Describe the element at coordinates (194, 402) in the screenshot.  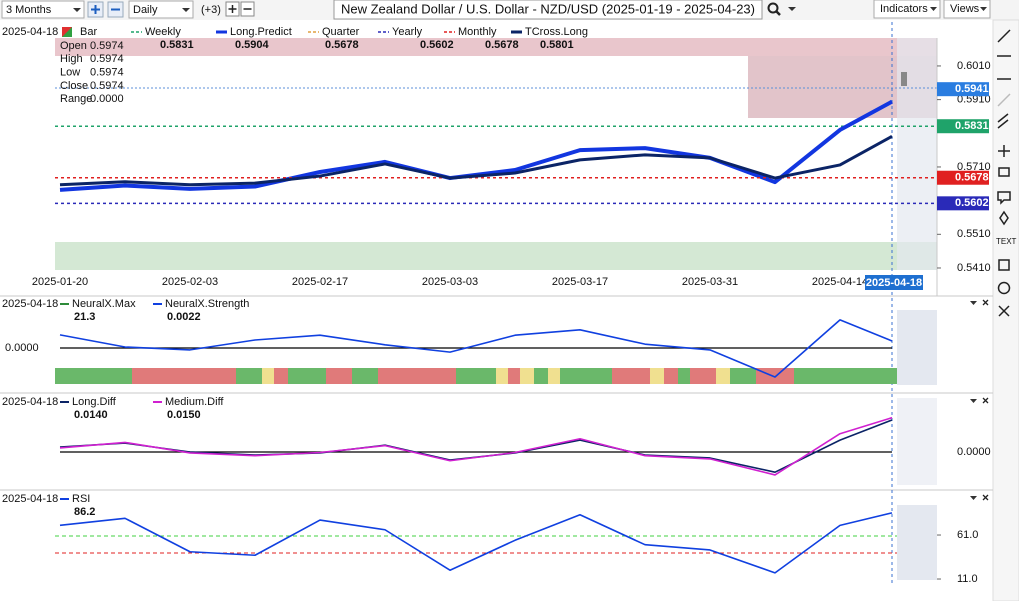
I see `legend-name: Medium.Diff` at that location.